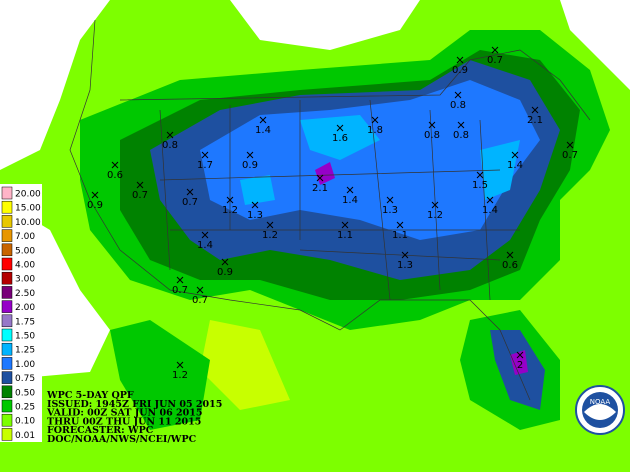  I want to click on legend-label: 1.00, so click(25, 365).